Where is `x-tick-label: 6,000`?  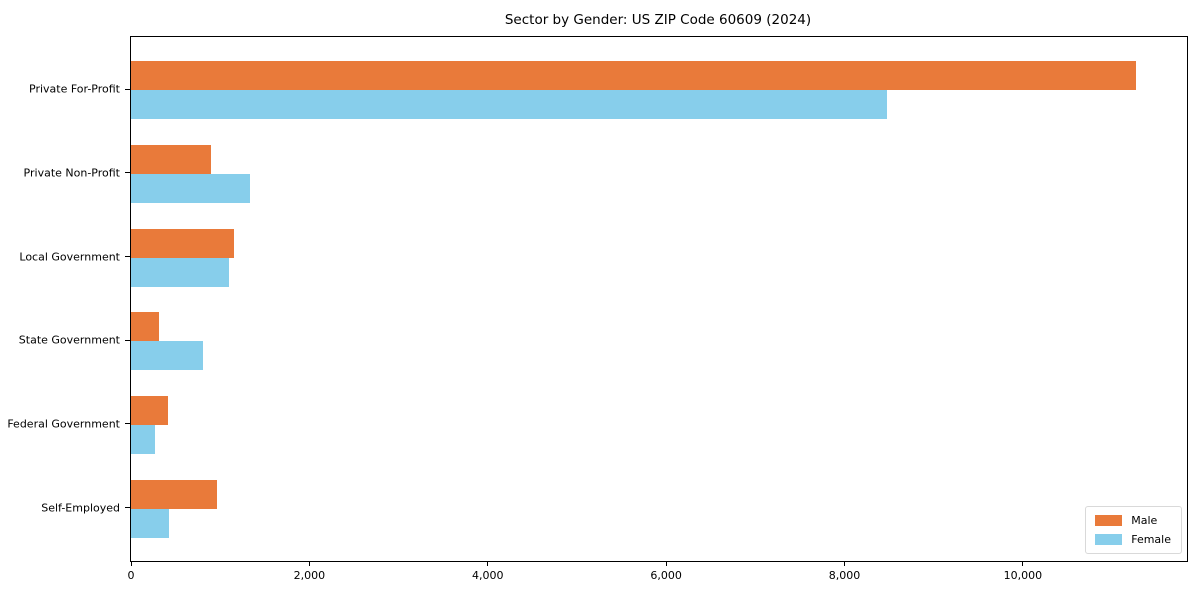
x-tick-label: 6,000 is located at coordinates (666, 575).